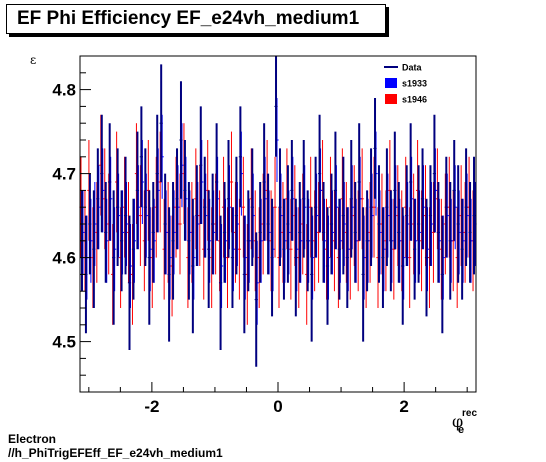 The height and width of the screenshot is (462, 546). I want to click on x-axis-label-subscript: e, so click(461, 430).